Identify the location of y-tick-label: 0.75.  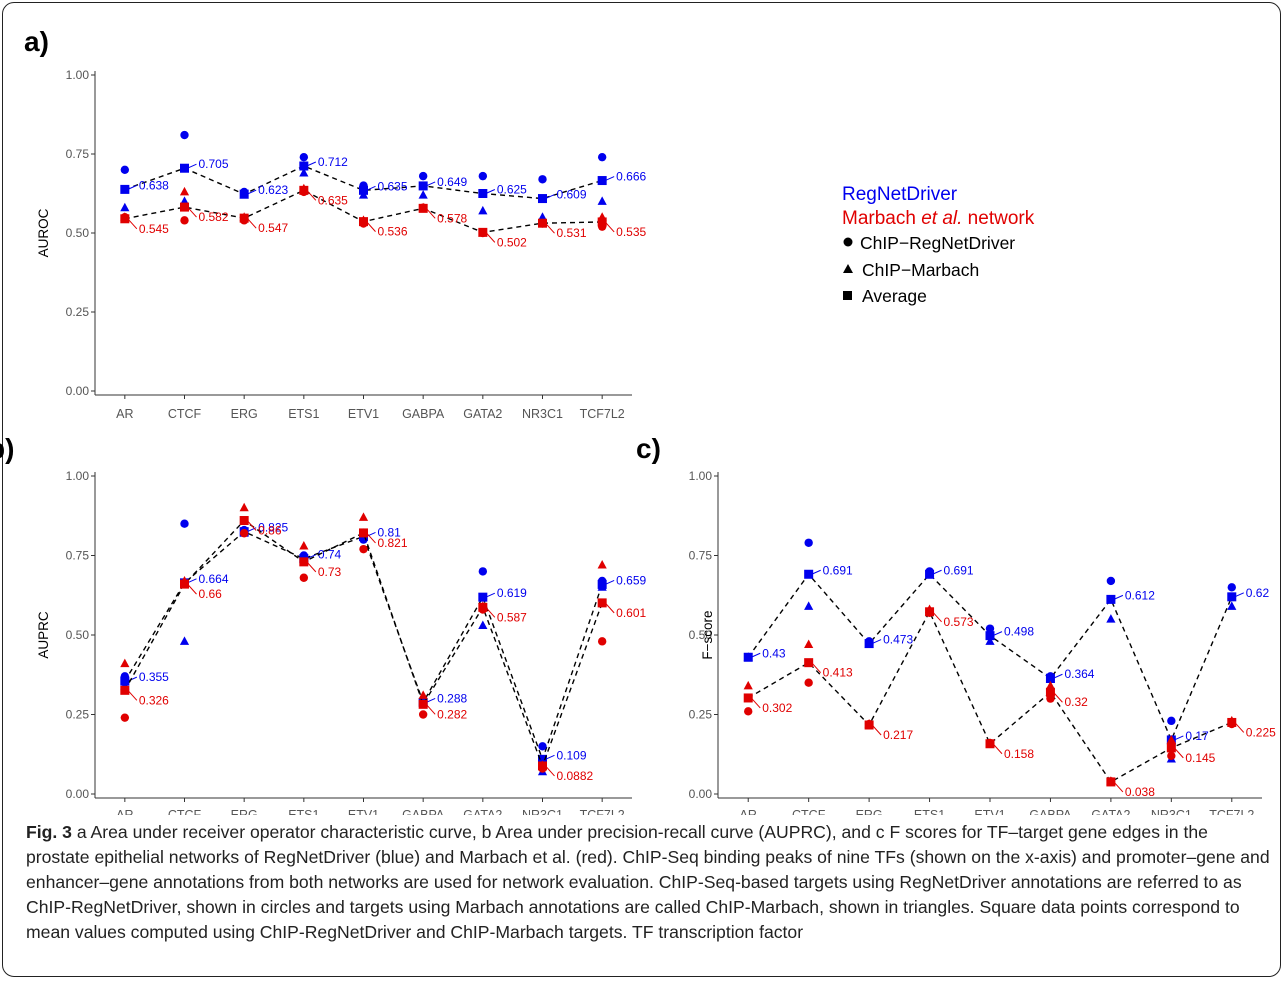
(701, 556).